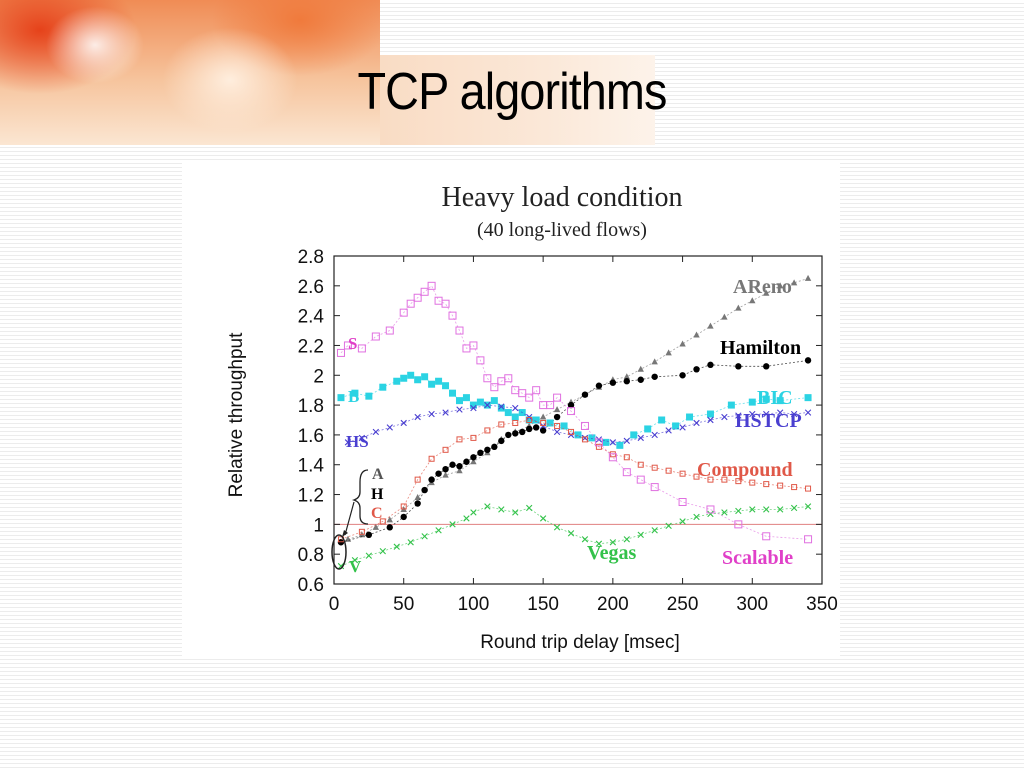  I want to click on label-a: A, so click(378, 474).